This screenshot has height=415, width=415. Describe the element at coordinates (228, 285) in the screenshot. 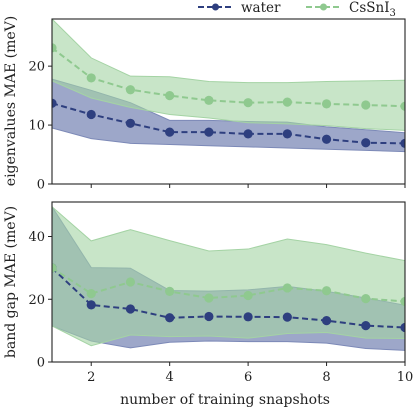

I see `gap-line-cssni3` at that location.